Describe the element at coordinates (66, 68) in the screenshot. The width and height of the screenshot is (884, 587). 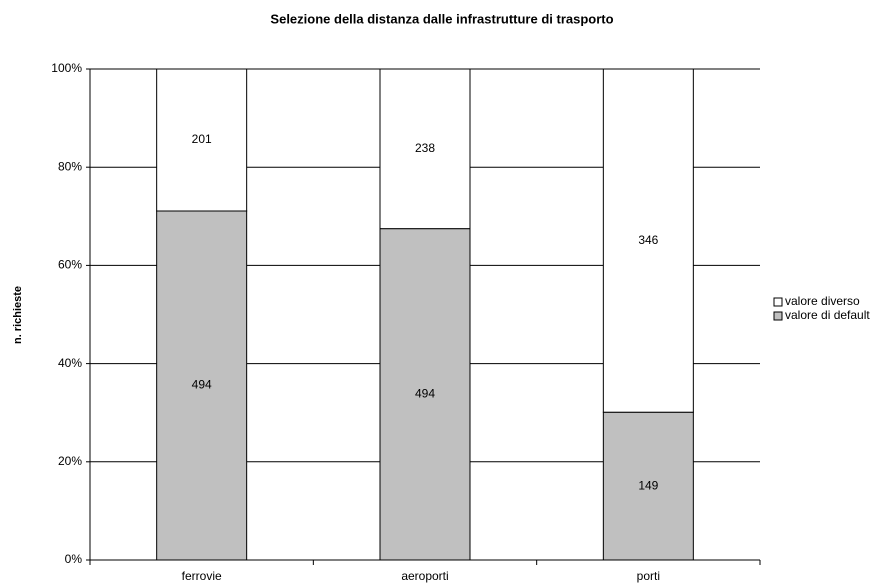
I see `y-tick-label: 100%` at that location.